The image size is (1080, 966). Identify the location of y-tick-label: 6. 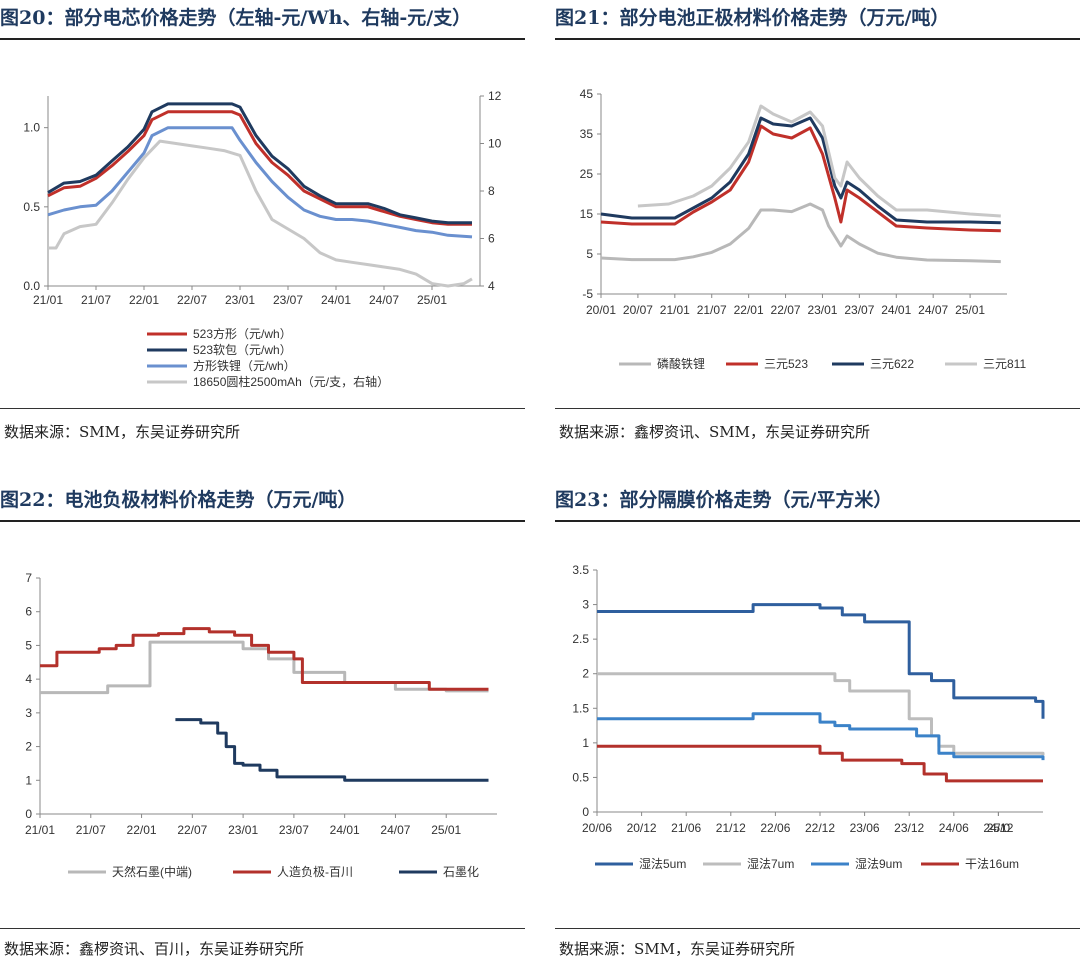
(28, 612).